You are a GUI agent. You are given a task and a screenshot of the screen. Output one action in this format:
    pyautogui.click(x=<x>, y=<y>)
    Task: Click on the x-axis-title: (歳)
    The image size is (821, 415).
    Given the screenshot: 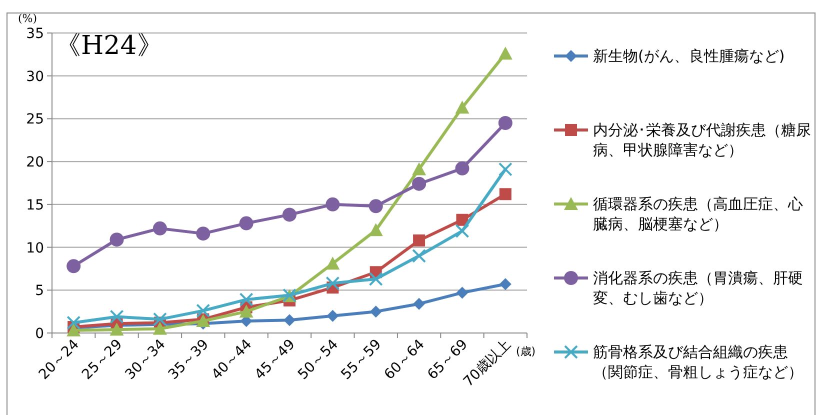 What is the action you would take?
    pyautogui.click(x=526, y=351)
    